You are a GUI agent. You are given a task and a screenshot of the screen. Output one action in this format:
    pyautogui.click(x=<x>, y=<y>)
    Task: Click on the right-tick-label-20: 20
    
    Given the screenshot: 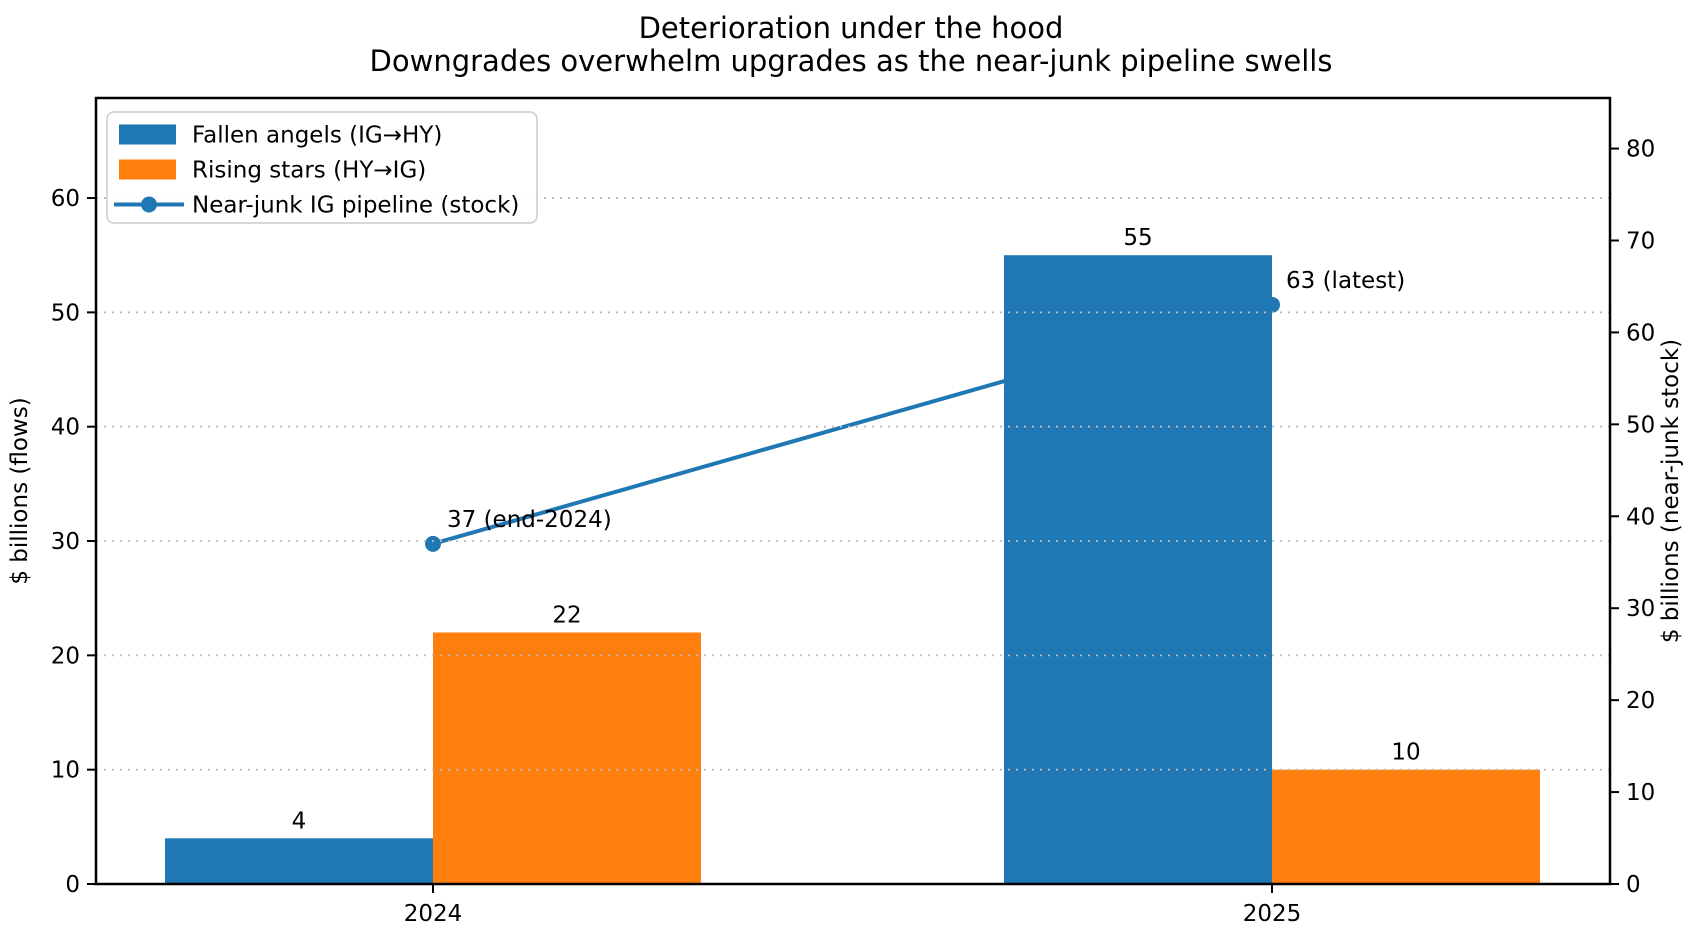 What is the action you would take?
    pyautogui.click(x=1640, y=701)
    